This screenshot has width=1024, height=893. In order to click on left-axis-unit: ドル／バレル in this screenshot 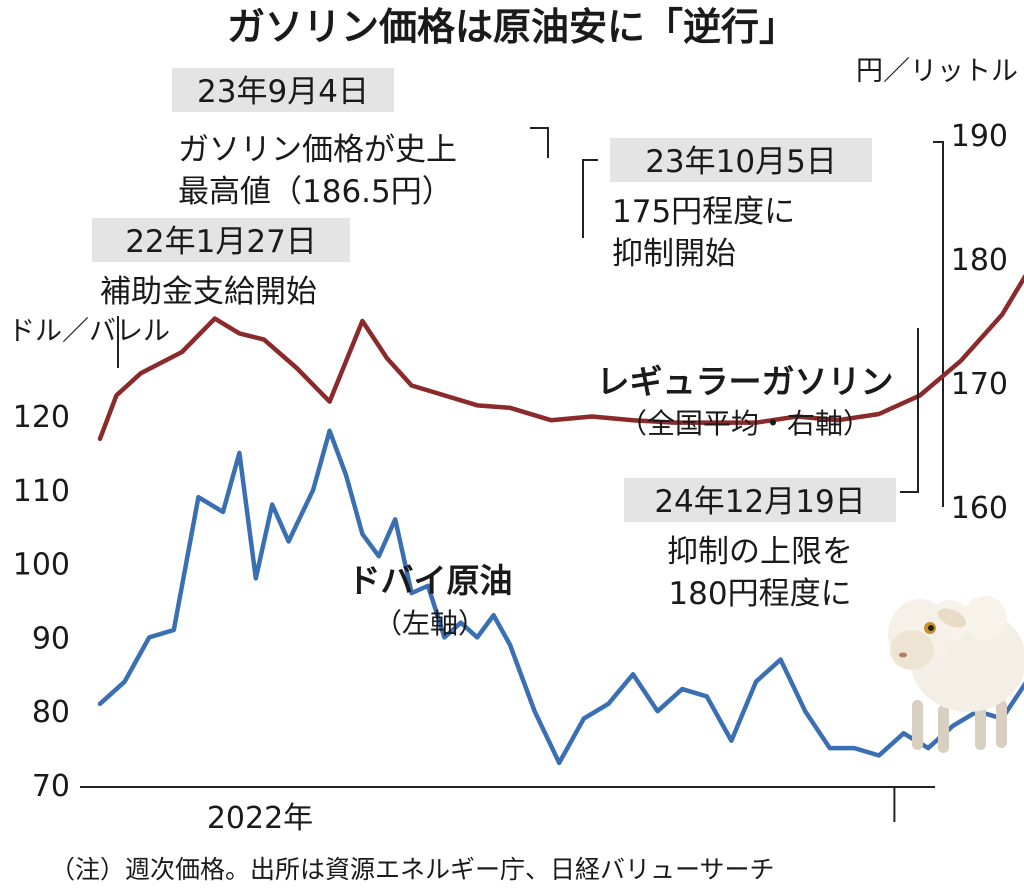, I will do `click(89, 331)`.